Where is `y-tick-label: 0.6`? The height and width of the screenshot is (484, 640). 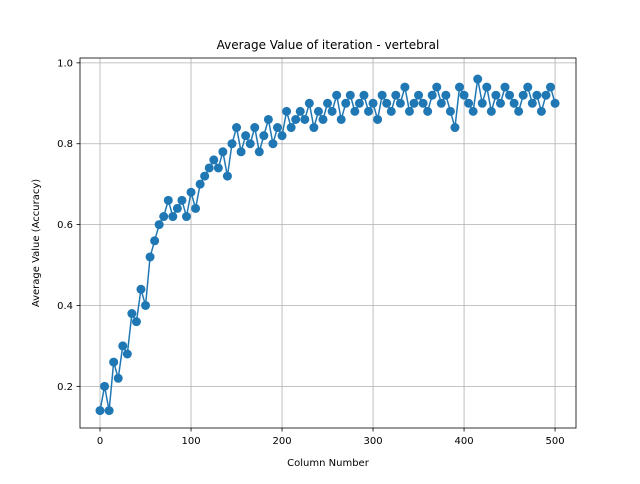
y-tick-label: 0.6 is located at coordinates (65, 225).